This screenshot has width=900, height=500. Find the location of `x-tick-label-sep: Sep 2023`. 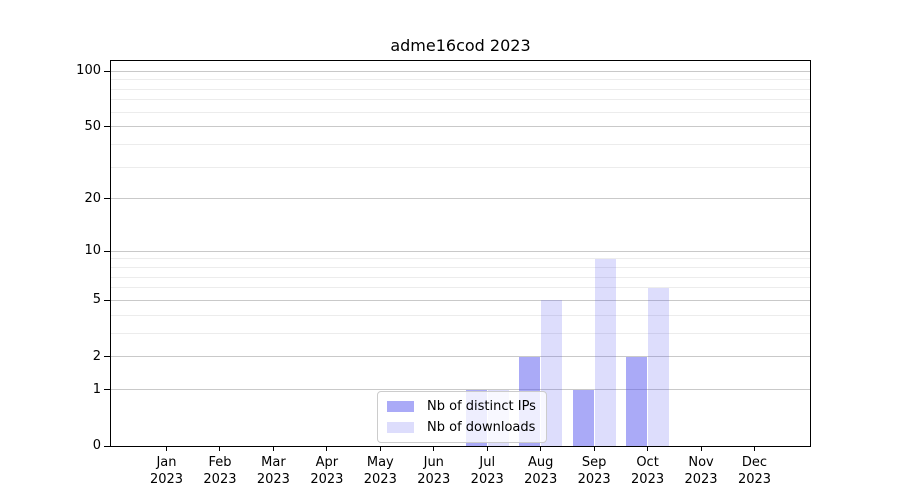

x-tick-label-sep: Sep 2023 is located at coordinates (594, 471).